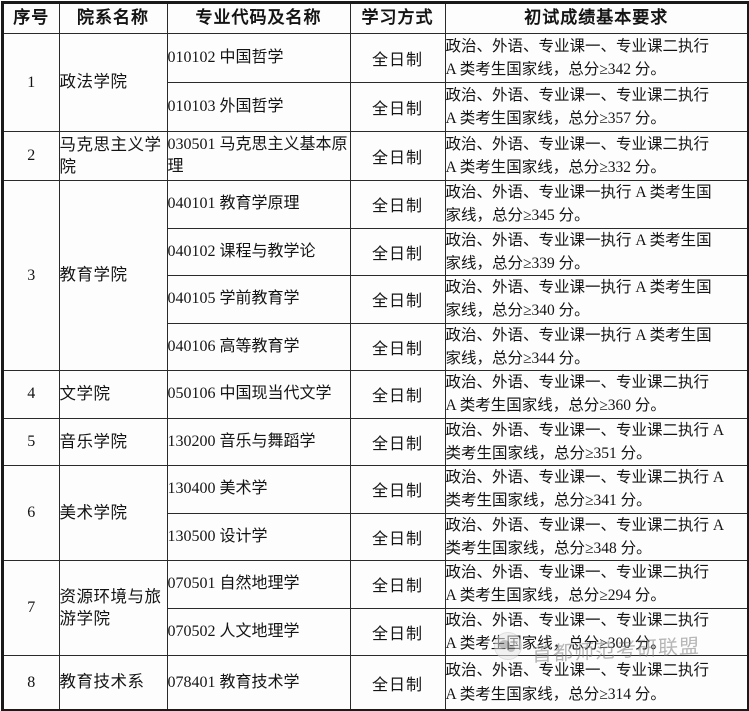 The image size is (749, 711). Describe the element at coordinates (31, 513) in the screenshot. I see `cell-seq: 6` at that location.